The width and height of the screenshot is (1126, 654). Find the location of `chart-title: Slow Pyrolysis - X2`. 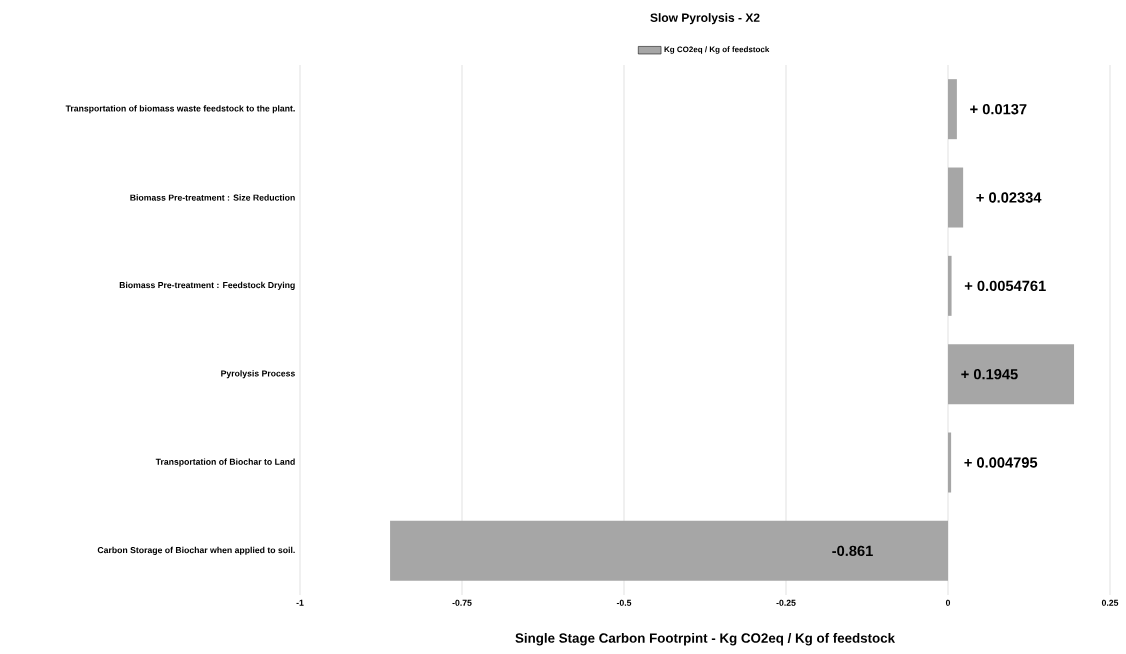

chart-title: Slow Pyrolysis - X2 is located at coordinates (705, 19).